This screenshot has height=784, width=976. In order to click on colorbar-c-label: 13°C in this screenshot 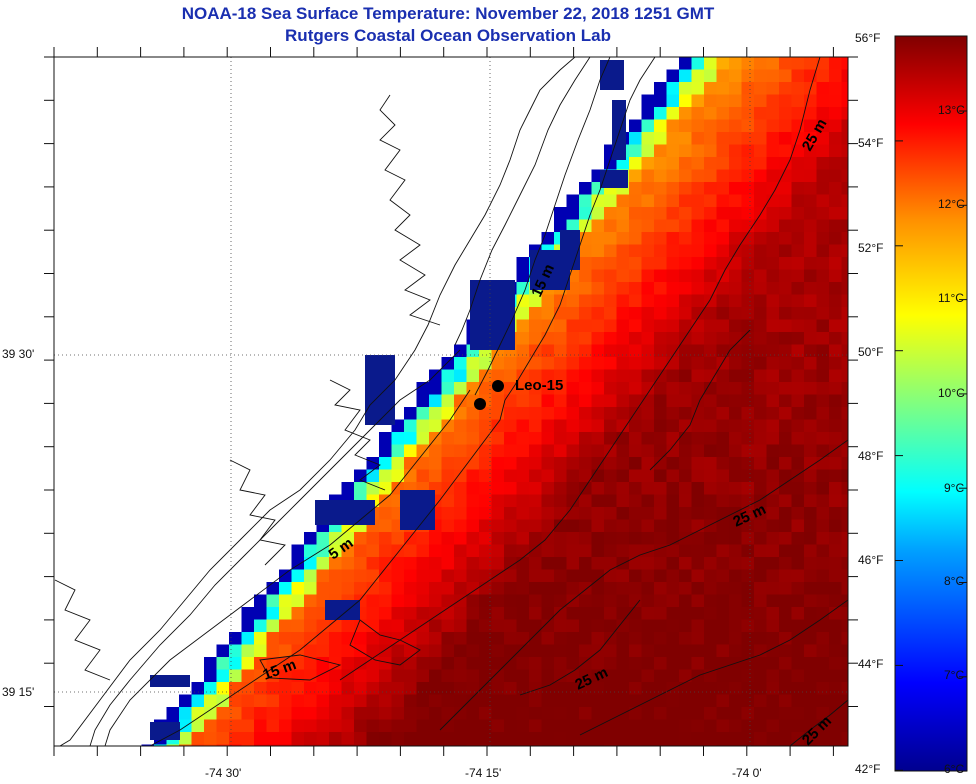, I will do `click(951, 110)`.